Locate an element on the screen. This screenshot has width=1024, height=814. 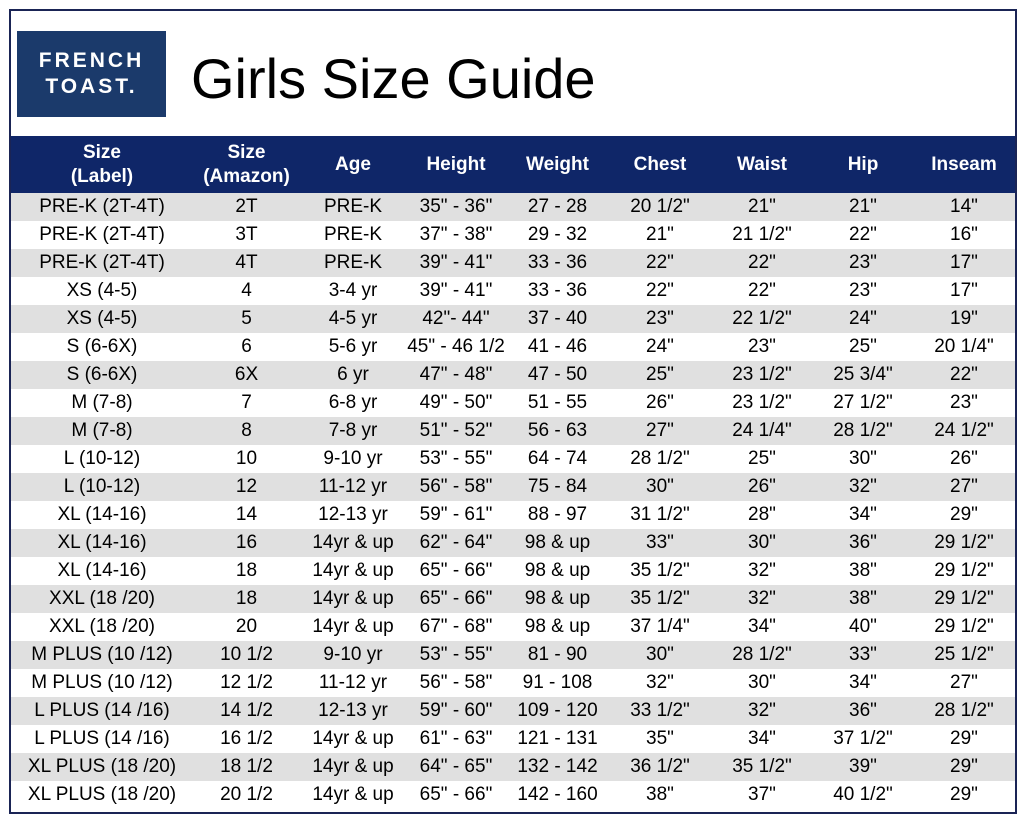
column-header: Inseam is located at coordinates (964, 164).